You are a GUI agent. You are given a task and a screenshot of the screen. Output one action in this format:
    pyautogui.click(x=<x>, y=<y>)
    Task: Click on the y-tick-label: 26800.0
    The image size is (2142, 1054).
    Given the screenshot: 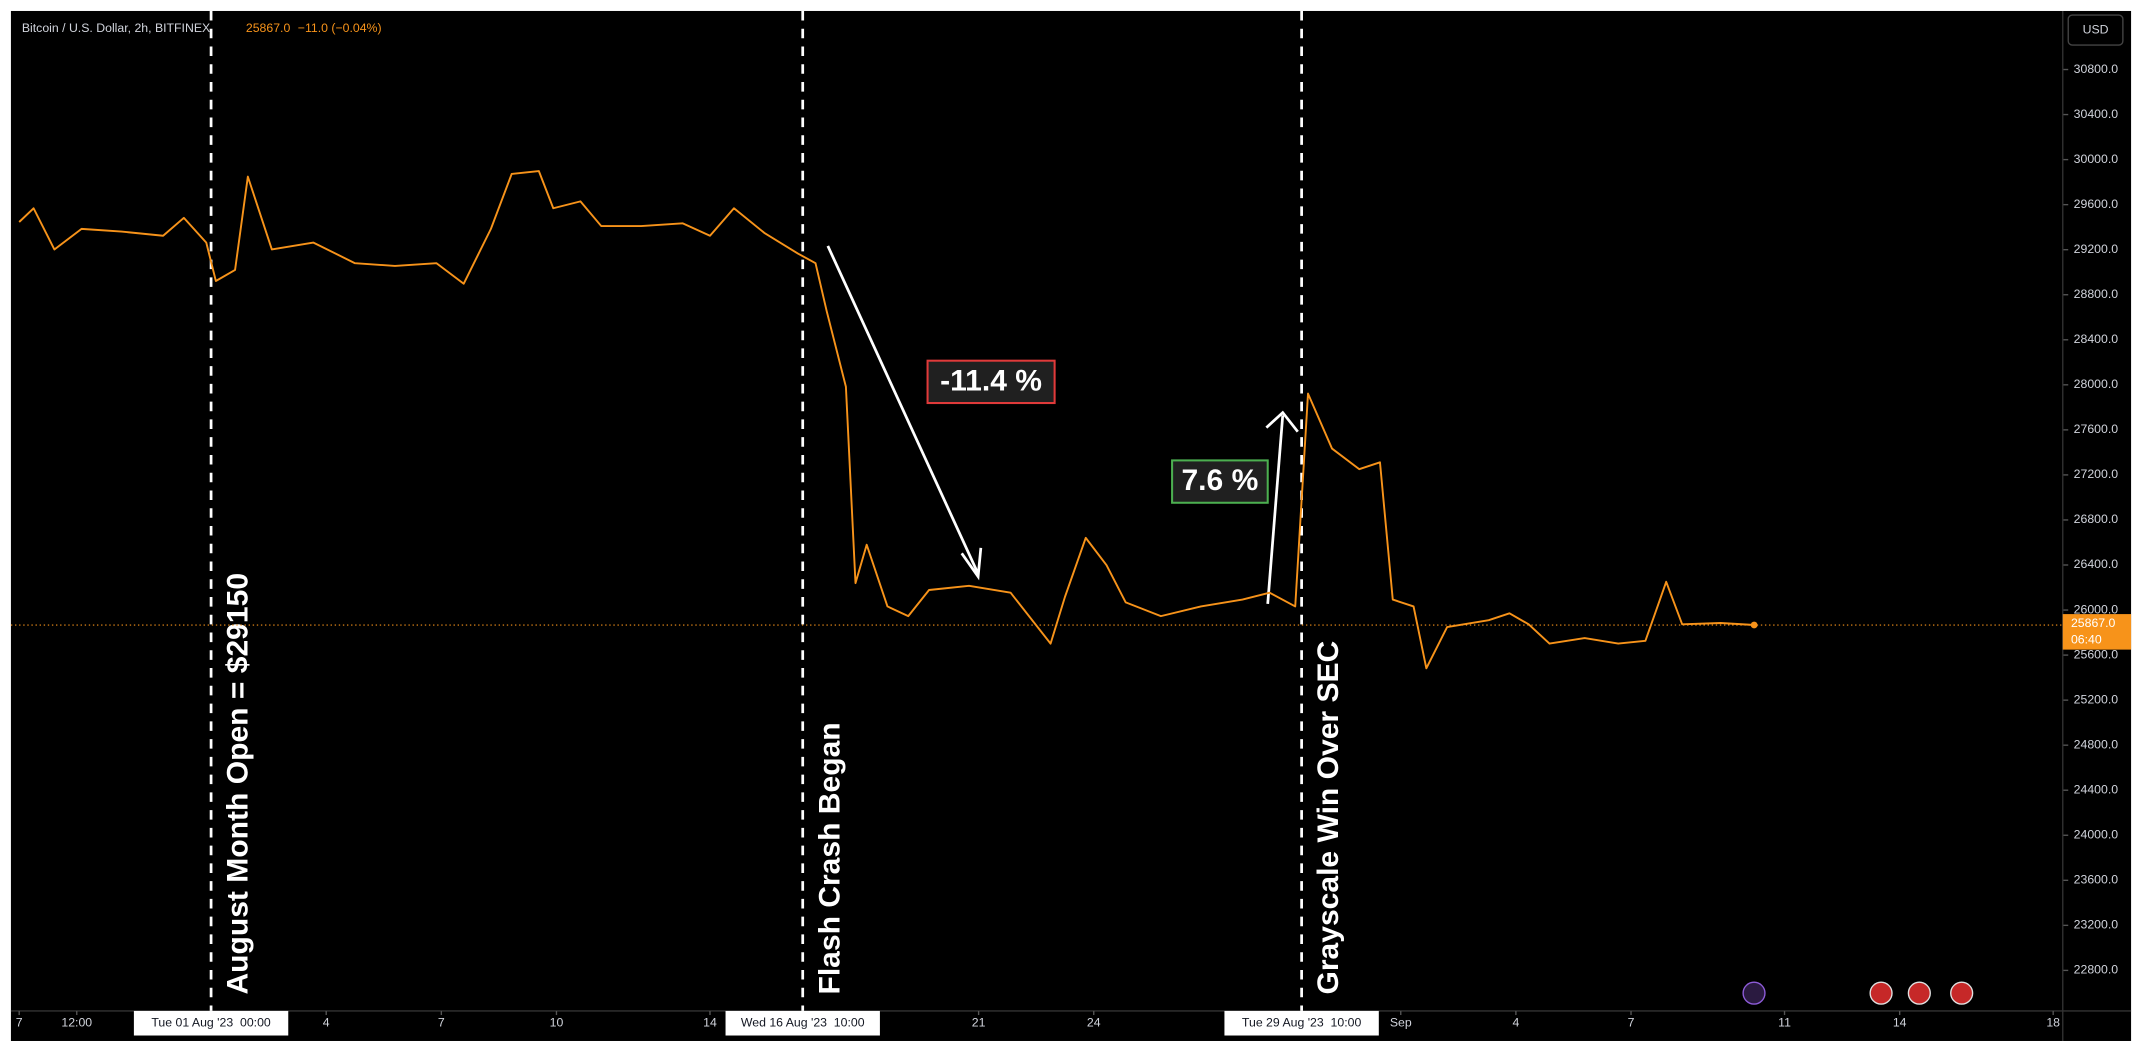 What is the action you would take?
    pyautogui.click(x=2096, y=519)
    